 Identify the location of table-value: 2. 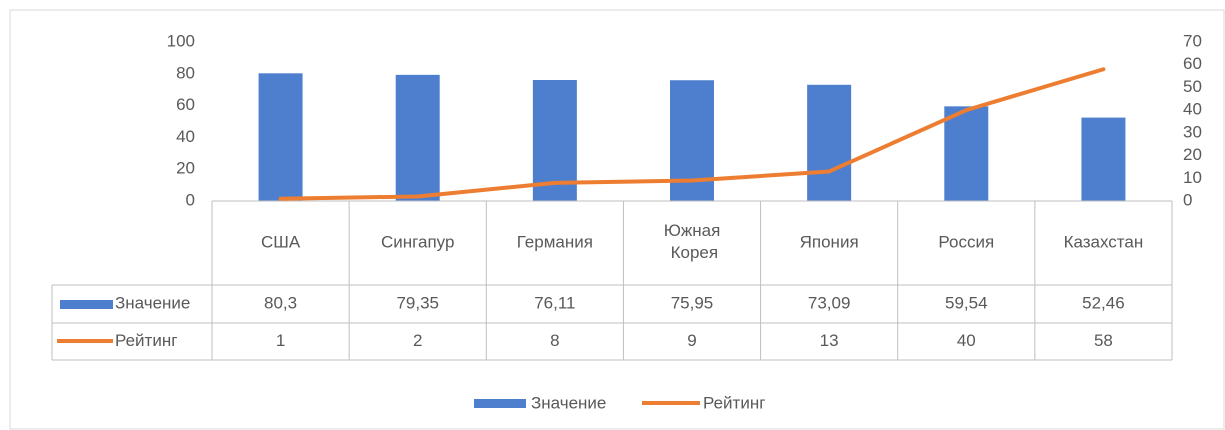
(417, 340).